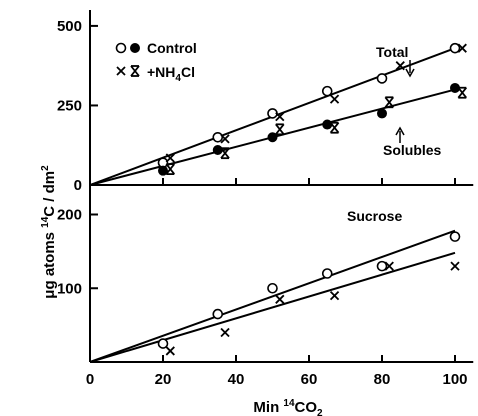  I want to click on x-axis-label: Min 14CO2, so click(288, 407).